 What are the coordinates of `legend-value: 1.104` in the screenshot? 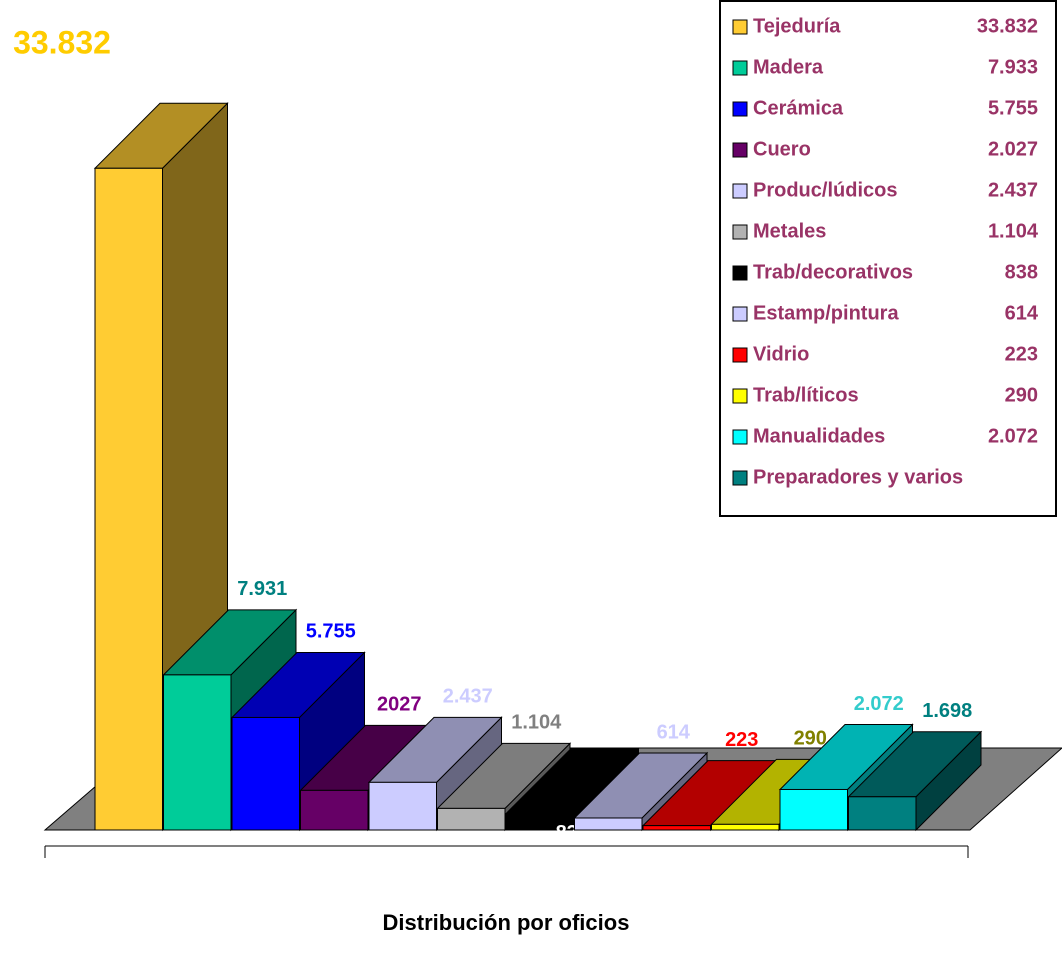 It's located at (1013, 231).